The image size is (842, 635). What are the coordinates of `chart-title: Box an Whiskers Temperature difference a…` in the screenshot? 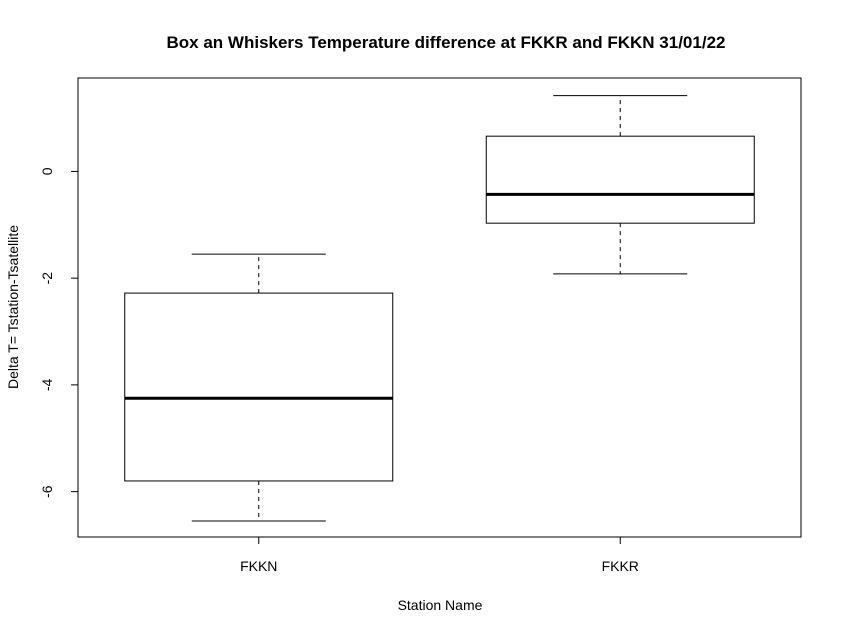 It's located at (446, 42).